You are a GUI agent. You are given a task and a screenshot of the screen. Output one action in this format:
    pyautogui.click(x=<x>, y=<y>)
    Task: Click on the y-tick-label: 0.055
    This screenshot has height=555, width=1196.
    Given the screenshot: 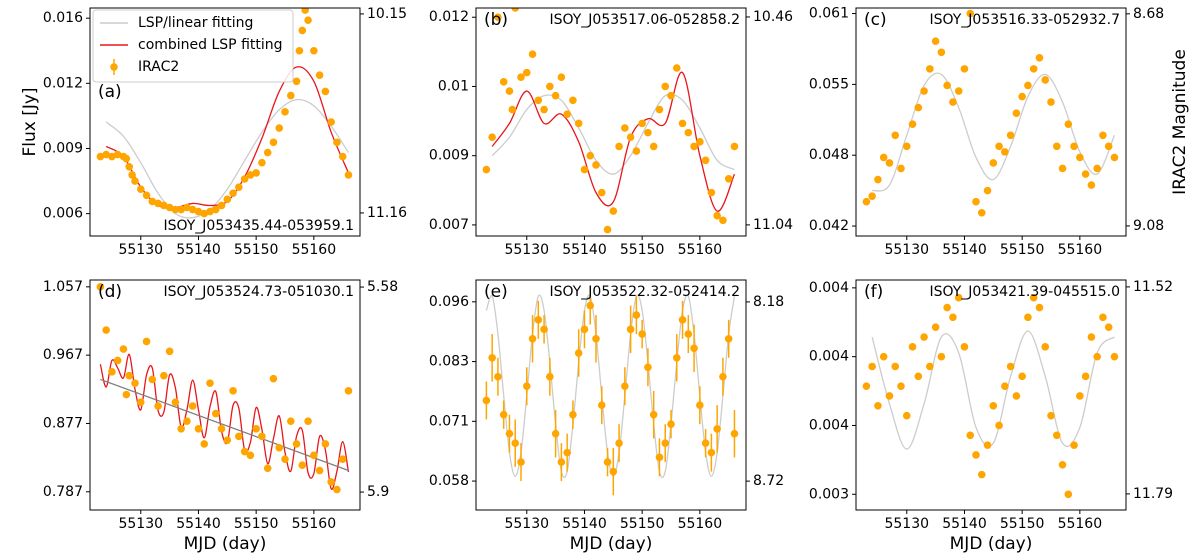 What is the action you would take?
    pyautogui.click(x=829, y=84)
    